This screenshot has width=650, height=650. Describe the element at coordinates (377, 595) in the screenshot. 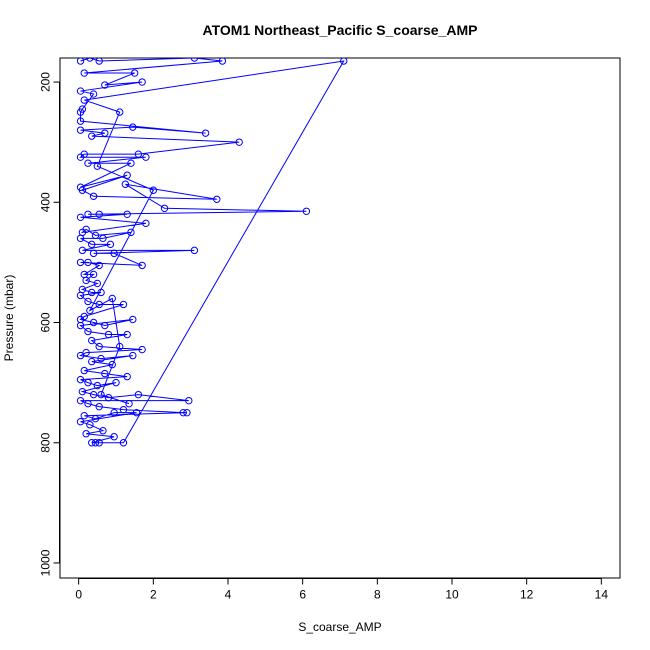

I see `x-tick-label: 8` at that location.